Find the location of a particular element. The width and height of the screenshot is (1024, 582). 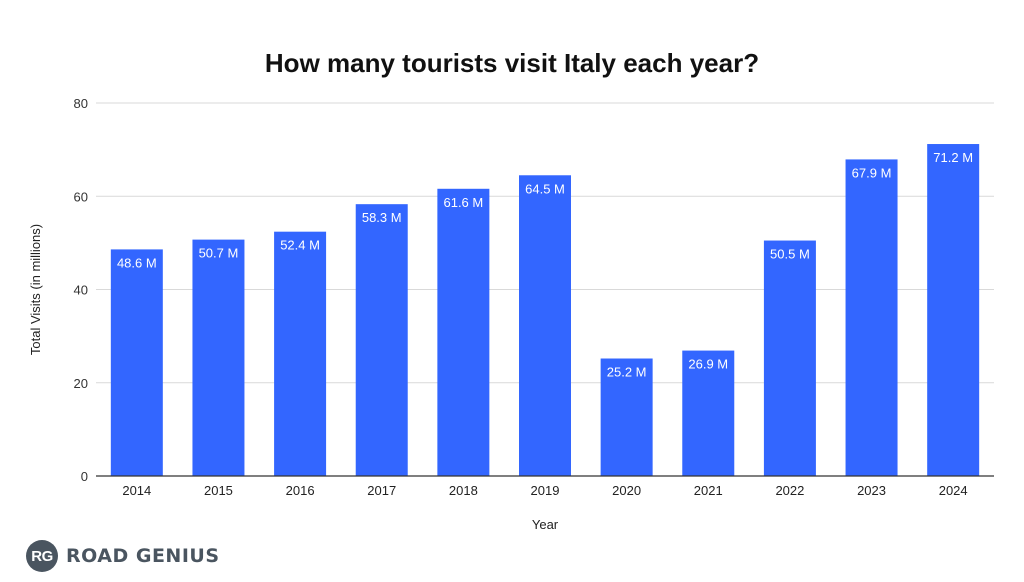

y-tick-label: 80 is located at coordinates (81, 103).